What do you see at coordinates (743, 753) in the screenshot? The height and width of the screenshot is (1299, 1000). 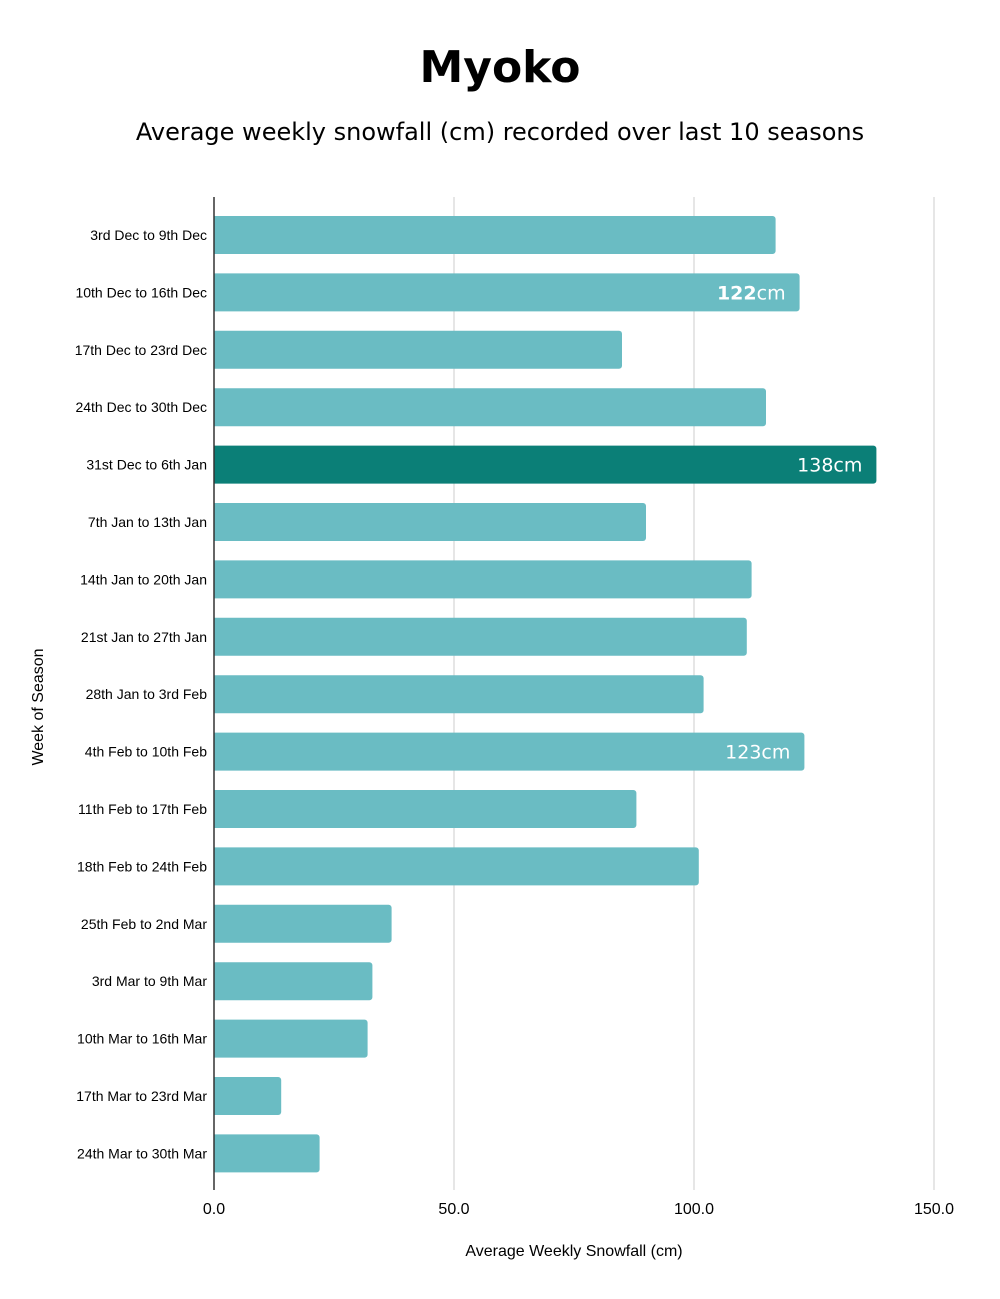 I see `bar-data-value: 123` at bounding box center [743, 753].